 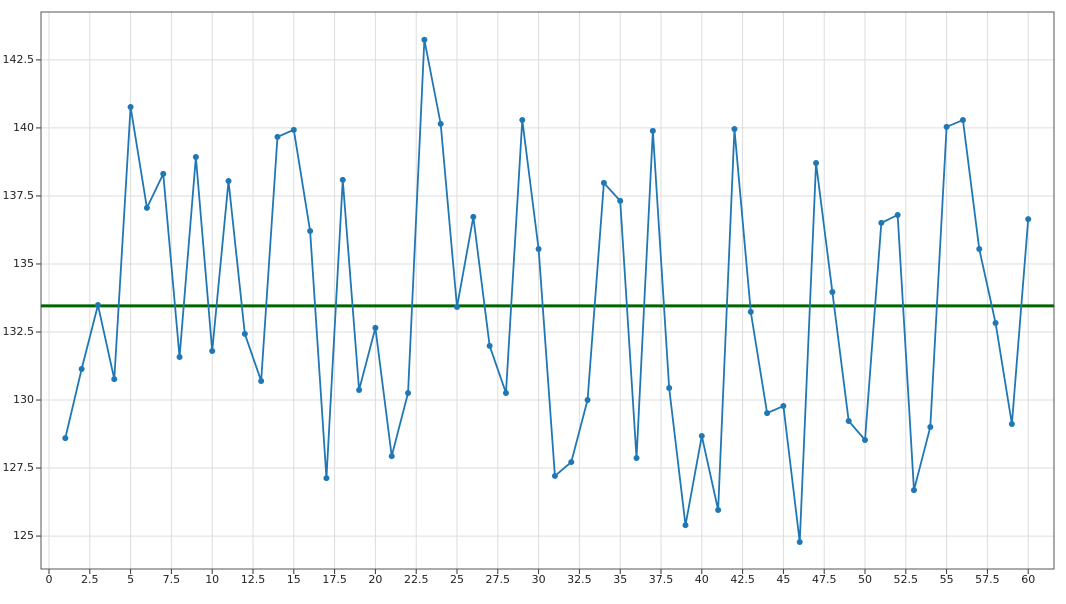 I want to click on x-tick-label: 45, so click(x=783, y=579).